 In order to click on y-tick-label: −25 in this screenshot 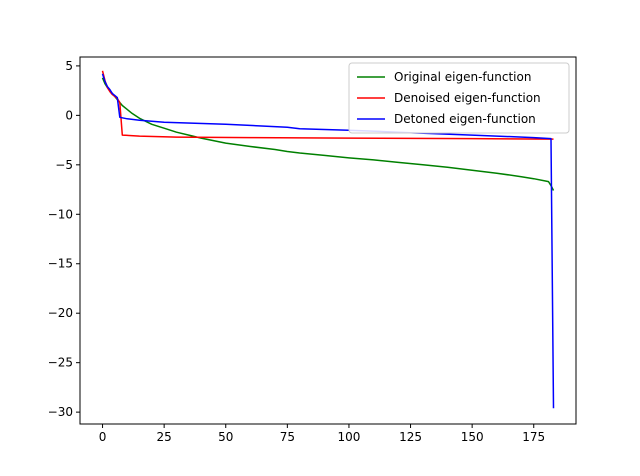, I will do `click(60, 363)`.